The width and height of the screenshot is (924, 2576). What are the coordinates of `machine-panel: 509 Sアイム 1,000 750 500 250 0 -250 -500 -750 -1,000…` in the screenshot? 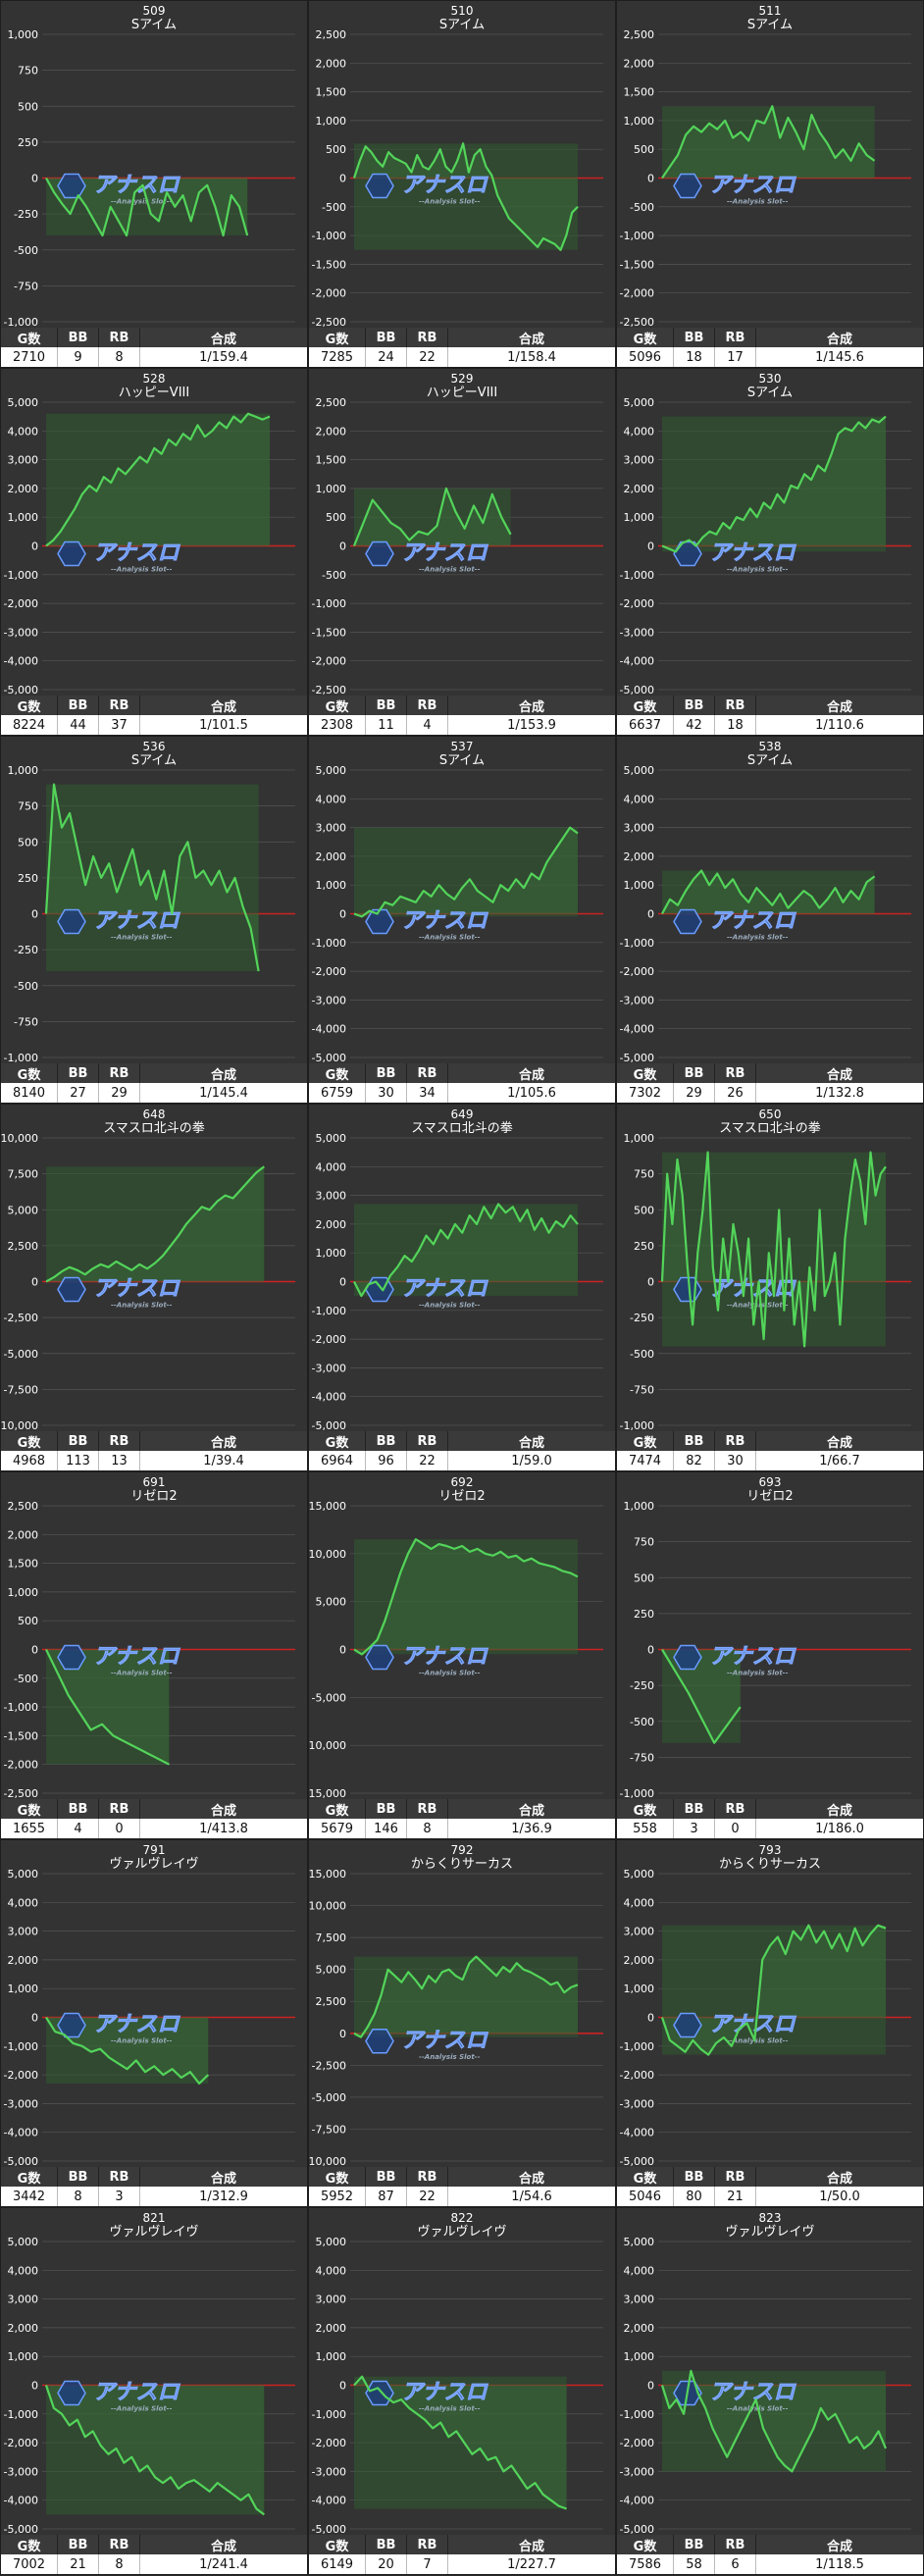 It's located at (154, 184).